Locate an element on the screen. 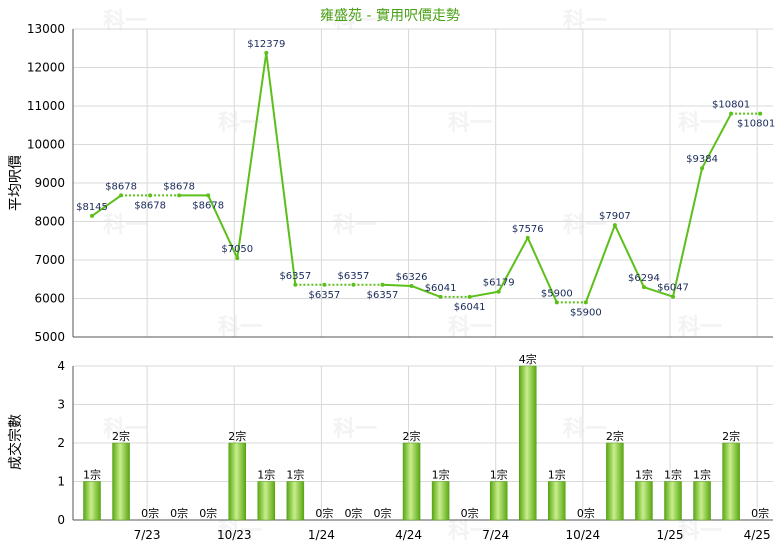  price-tick-label: 6000 is located at coordinates (49, 299).